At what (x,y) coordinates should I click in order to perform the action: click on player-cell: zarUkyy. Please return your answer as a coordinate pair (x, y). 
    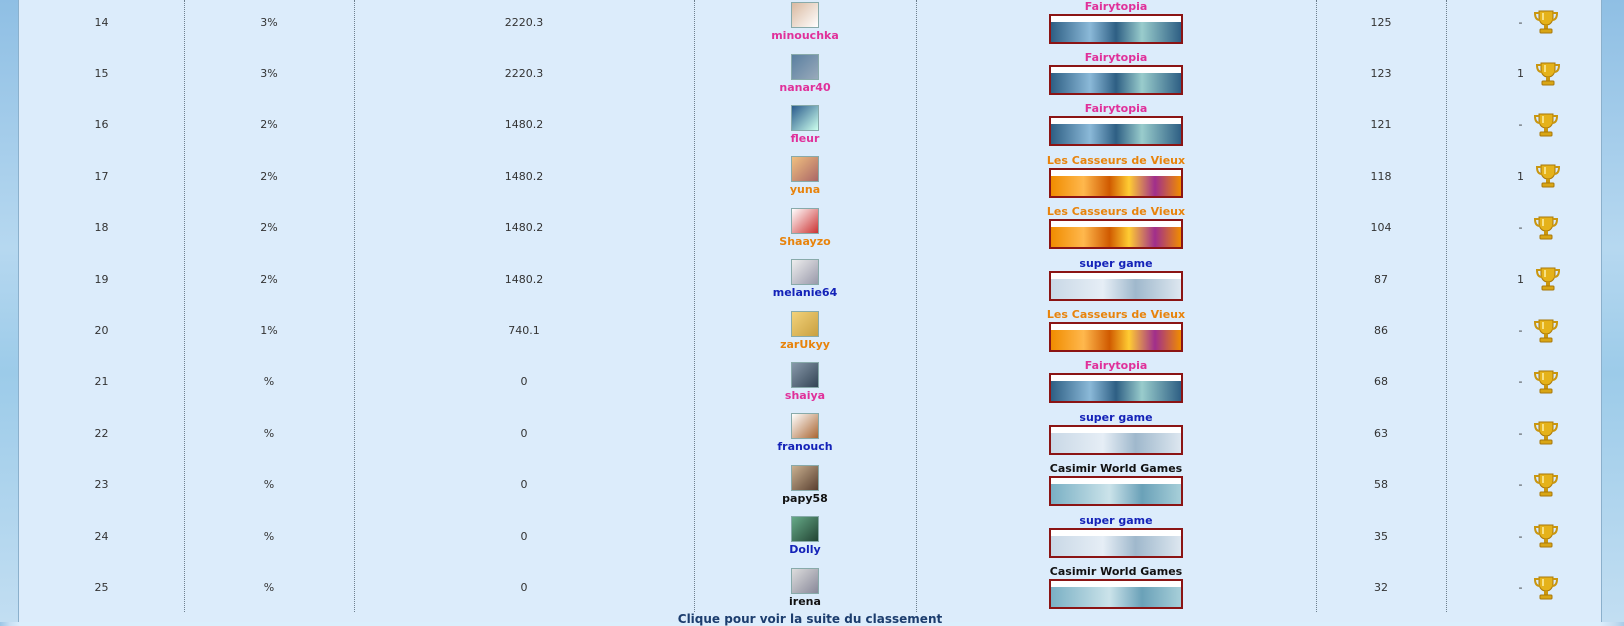
    Looking at the image, I should click on (805, 330).